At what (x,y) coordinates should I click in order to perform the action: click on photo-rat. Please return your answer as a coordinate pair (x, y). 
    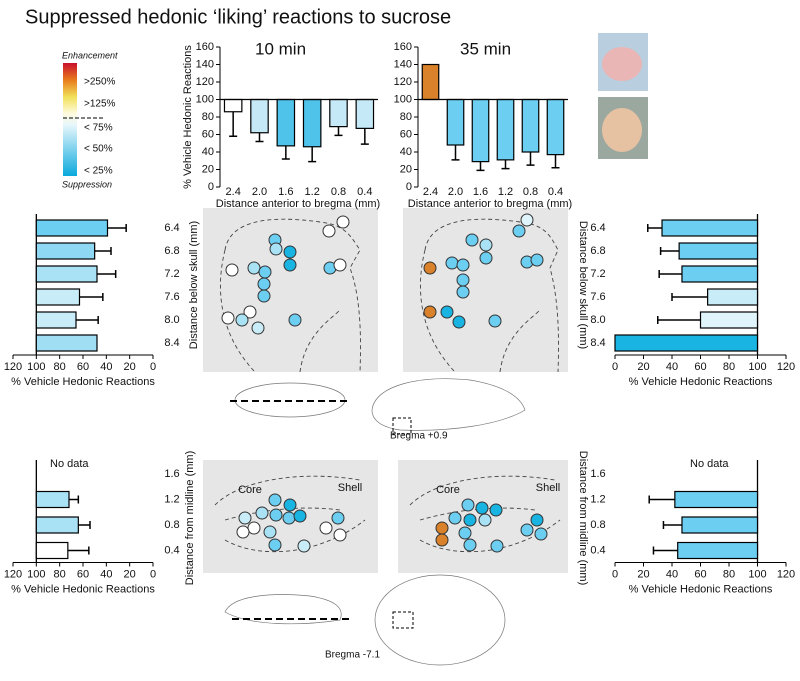
    Looking at the image, I should click on (622, 64).